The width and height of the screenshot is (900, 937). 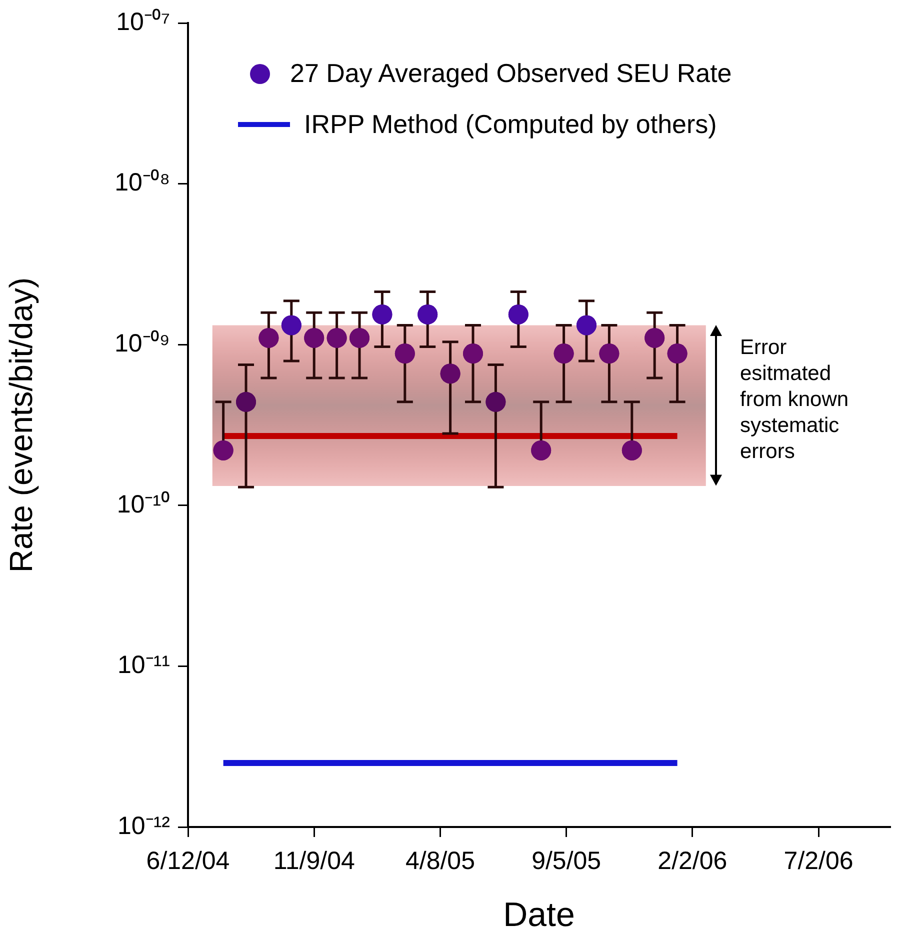 What do you see at coordinates (539, 915) in the screenshot?
I see `x-axis-title: Date` at bounding box center [539, 915].